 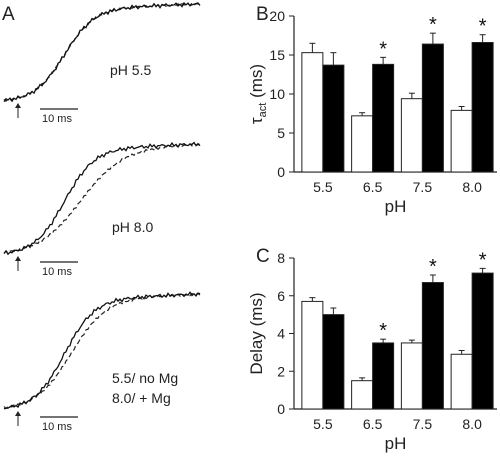 What do you see at coordinates (57, 427) in the screenshot?
I see `scale-bar-label-3: 10 ms` at bounding box center [57, 427].